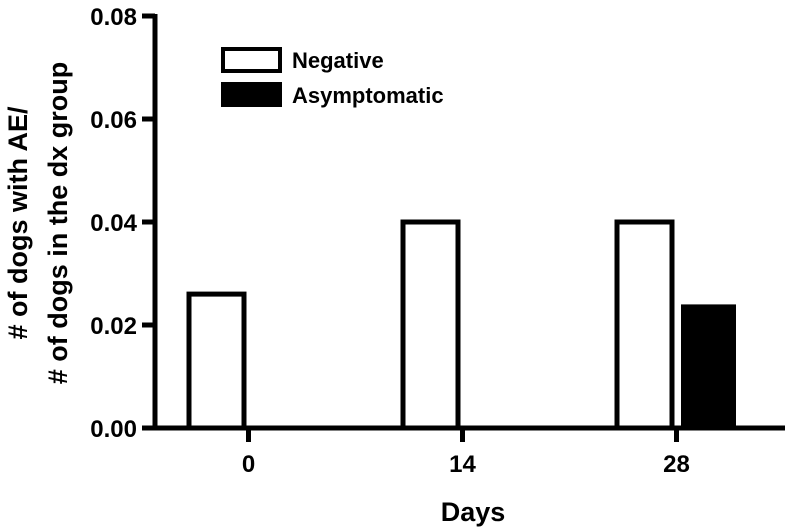 This screenshot has width=789, height=530. Describe the element at coordinates (113, 429) in the screenshot. I see `y-tick-label-0: 0.00` at that location.